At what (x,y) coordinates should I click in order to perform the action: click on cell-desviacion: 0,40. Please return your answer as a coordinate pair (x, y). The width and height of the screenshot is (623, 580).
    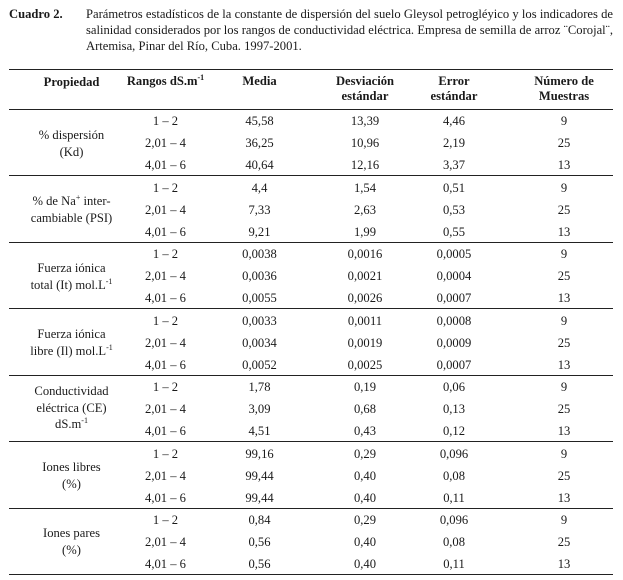
    Looking at the image, I should click on (365, 542).